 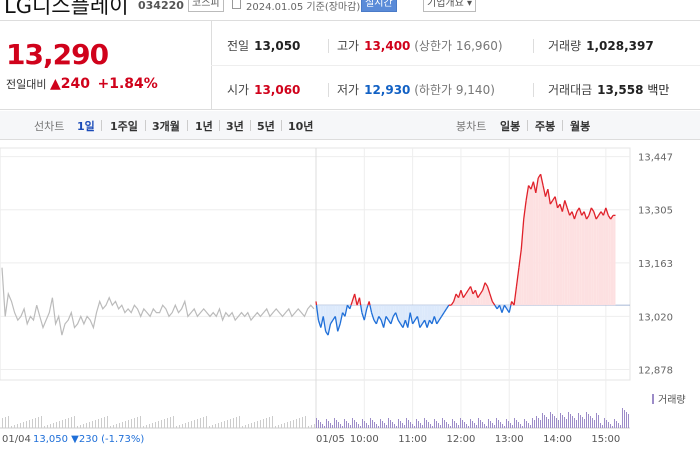 What do you see at coordinates (471, 126) in the screenshot?
I see `tab-candle-chart: 봉차트` at bounding box center [471, 126].